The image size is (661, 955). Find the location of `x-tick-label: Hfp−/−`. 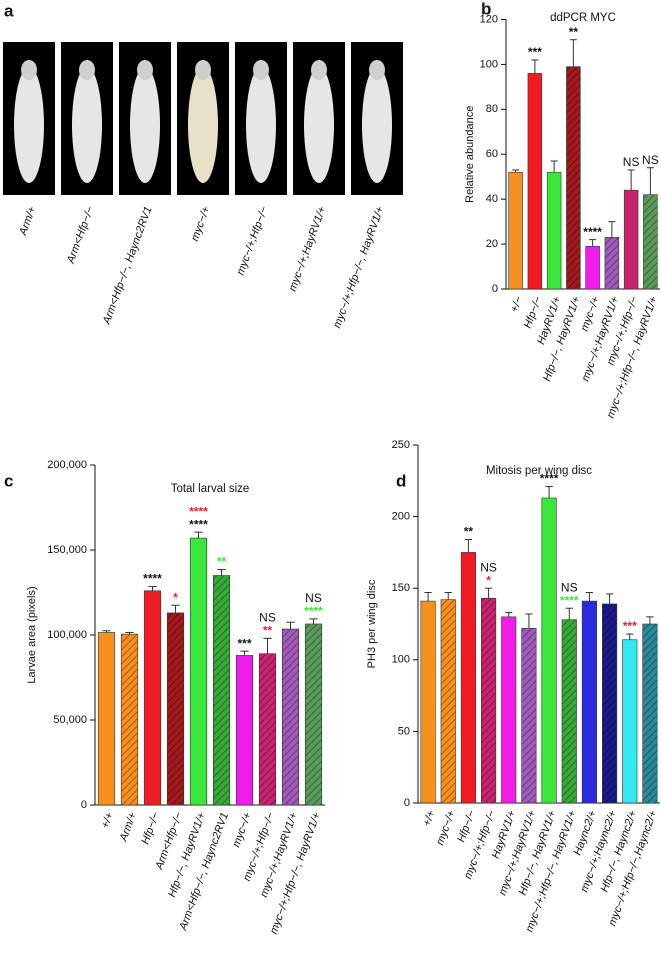

x-tick-label: Hfp−/− is located at coordinates (466, 826).